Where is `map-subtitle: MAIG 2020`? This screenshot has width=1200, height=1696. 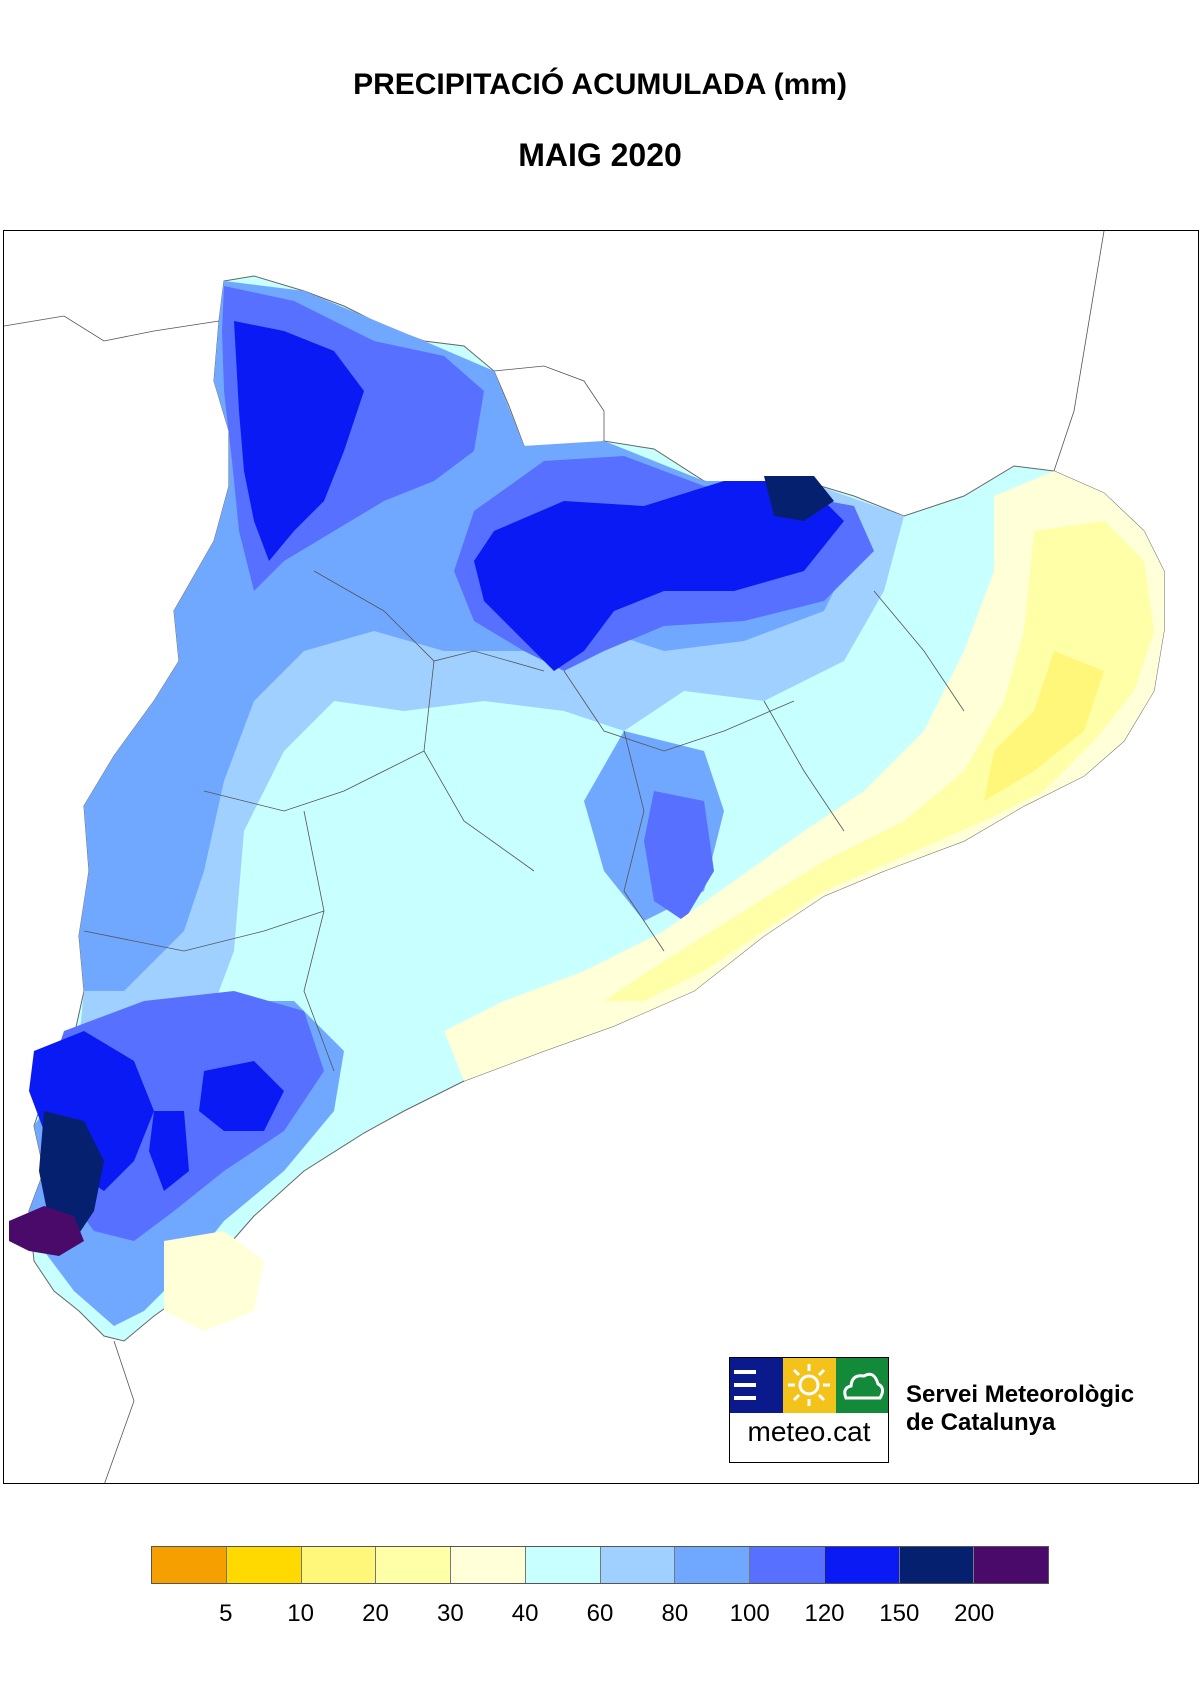
map-subtitle: MAIG 2020 is located at coordinates (600, 155).